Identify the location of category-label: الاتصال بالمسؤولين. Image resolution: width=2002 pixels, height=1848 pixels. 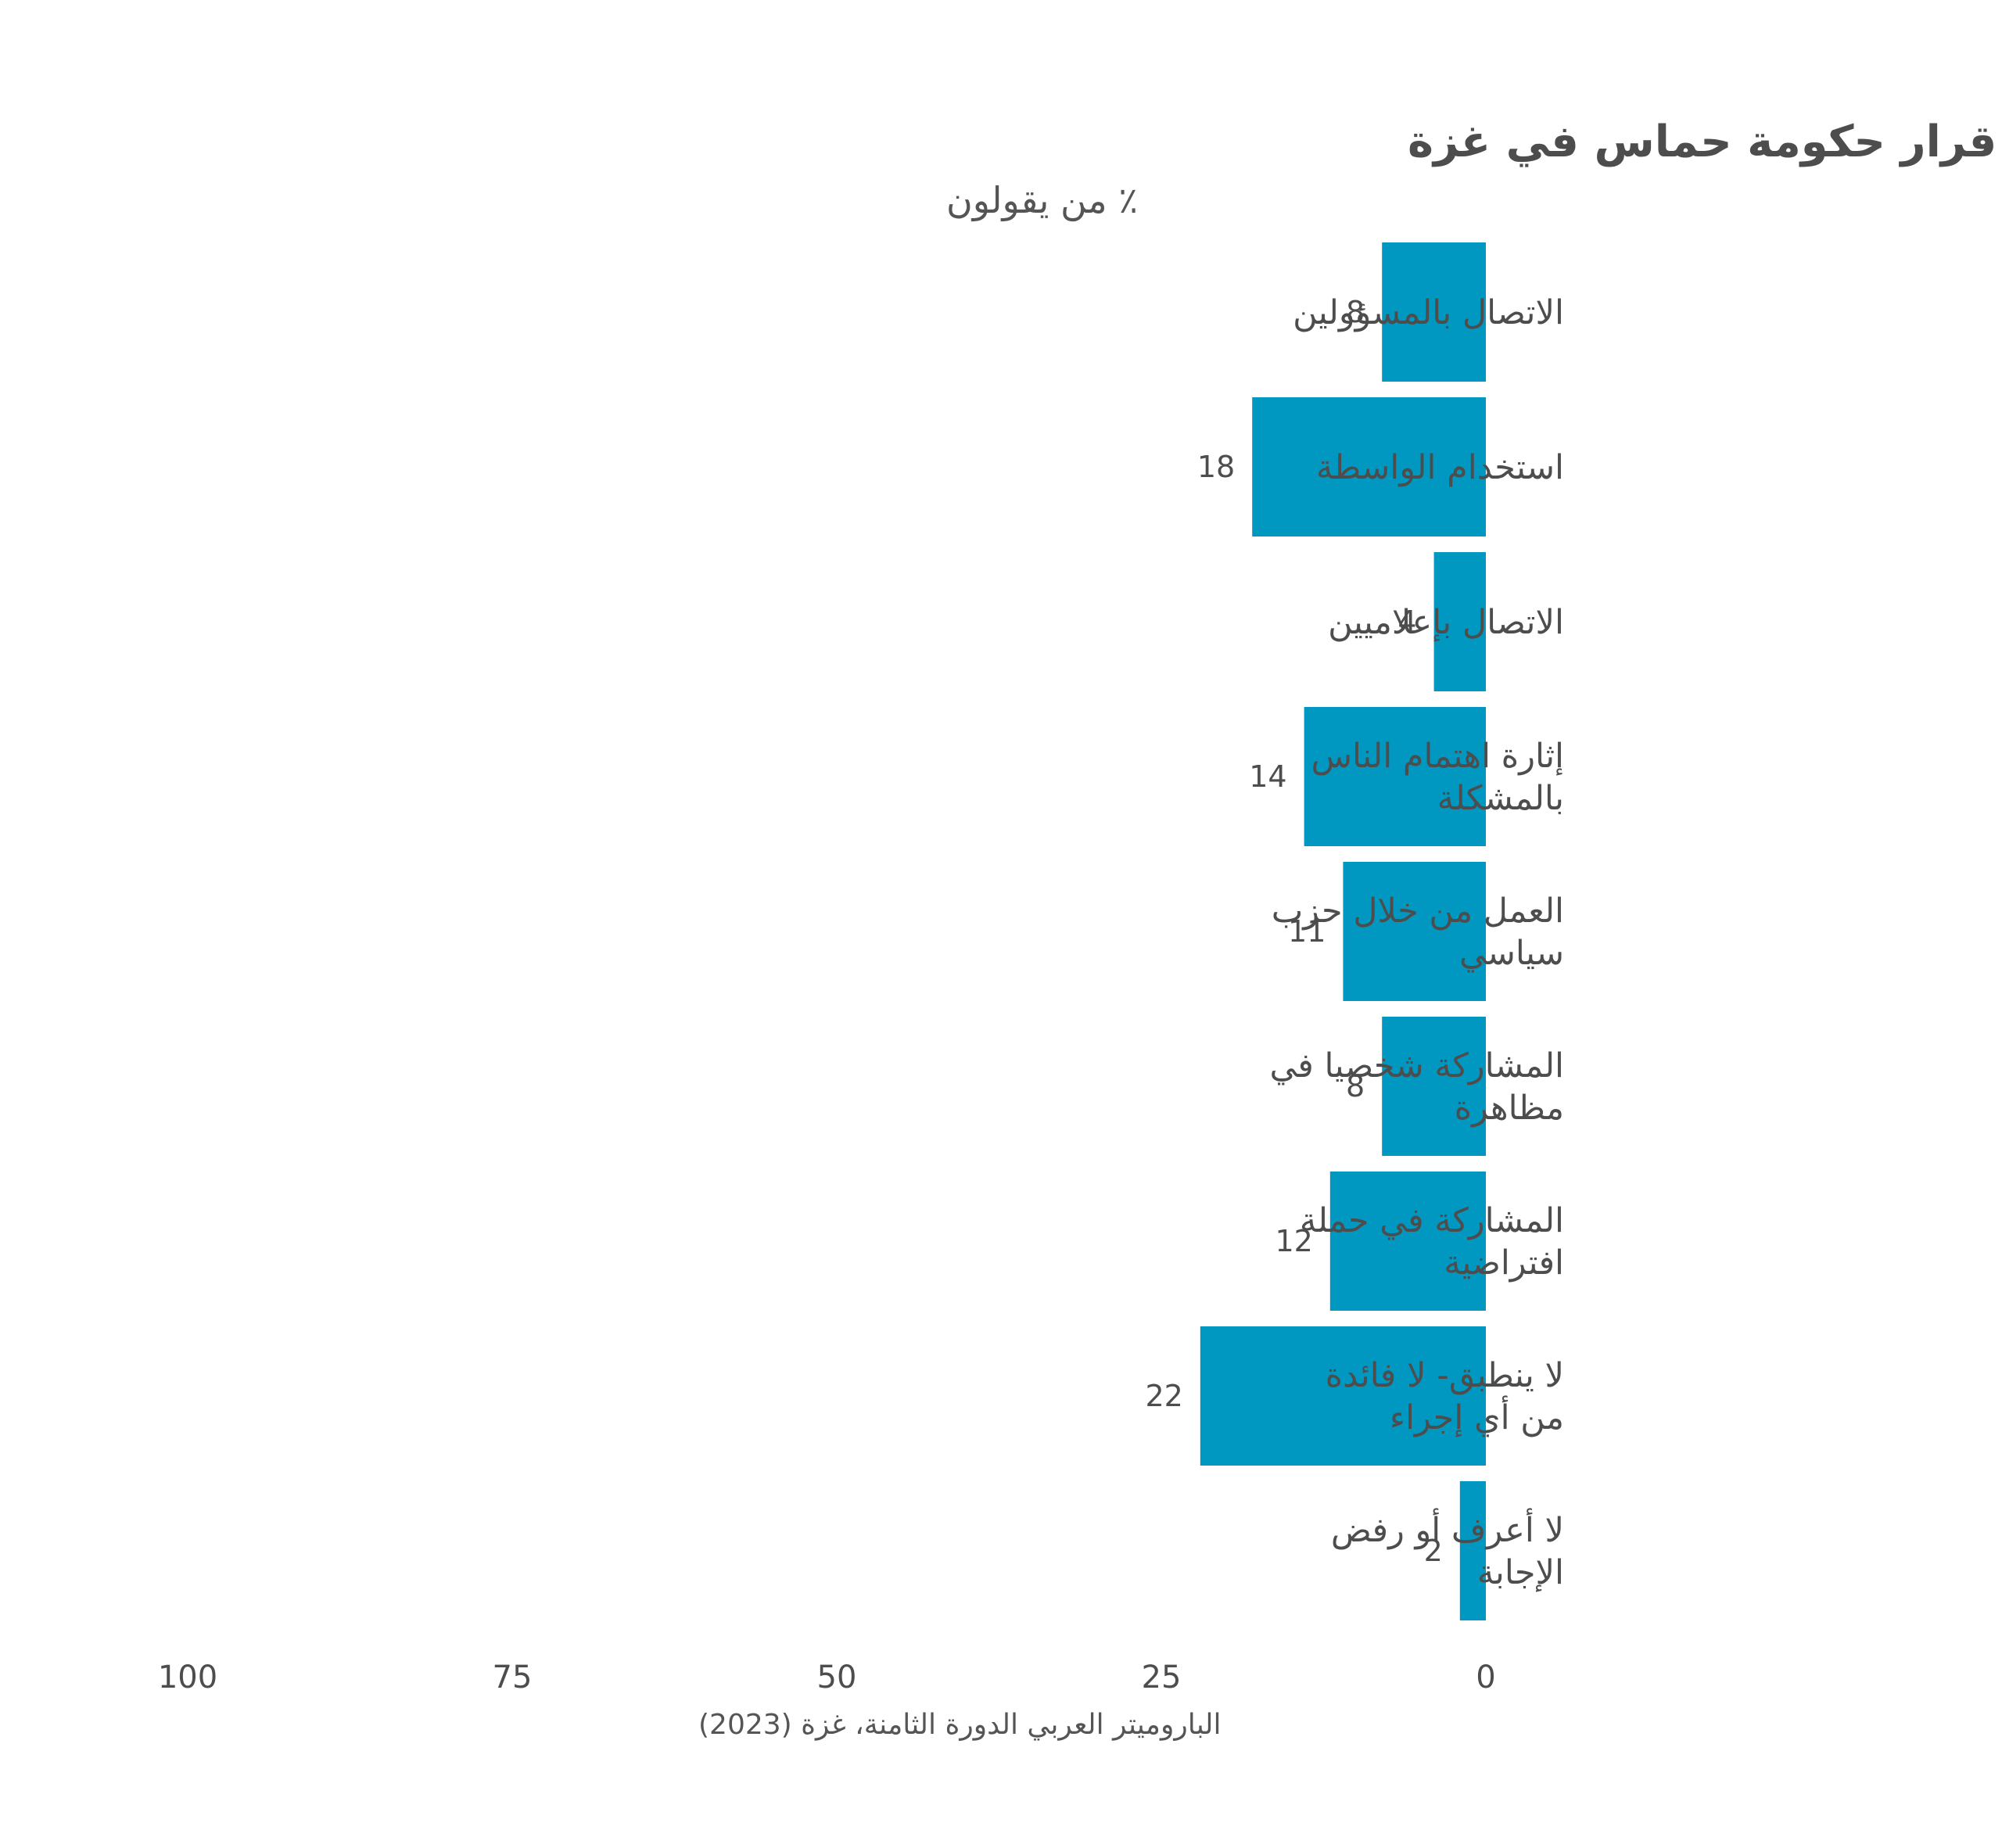
(1428, 312).